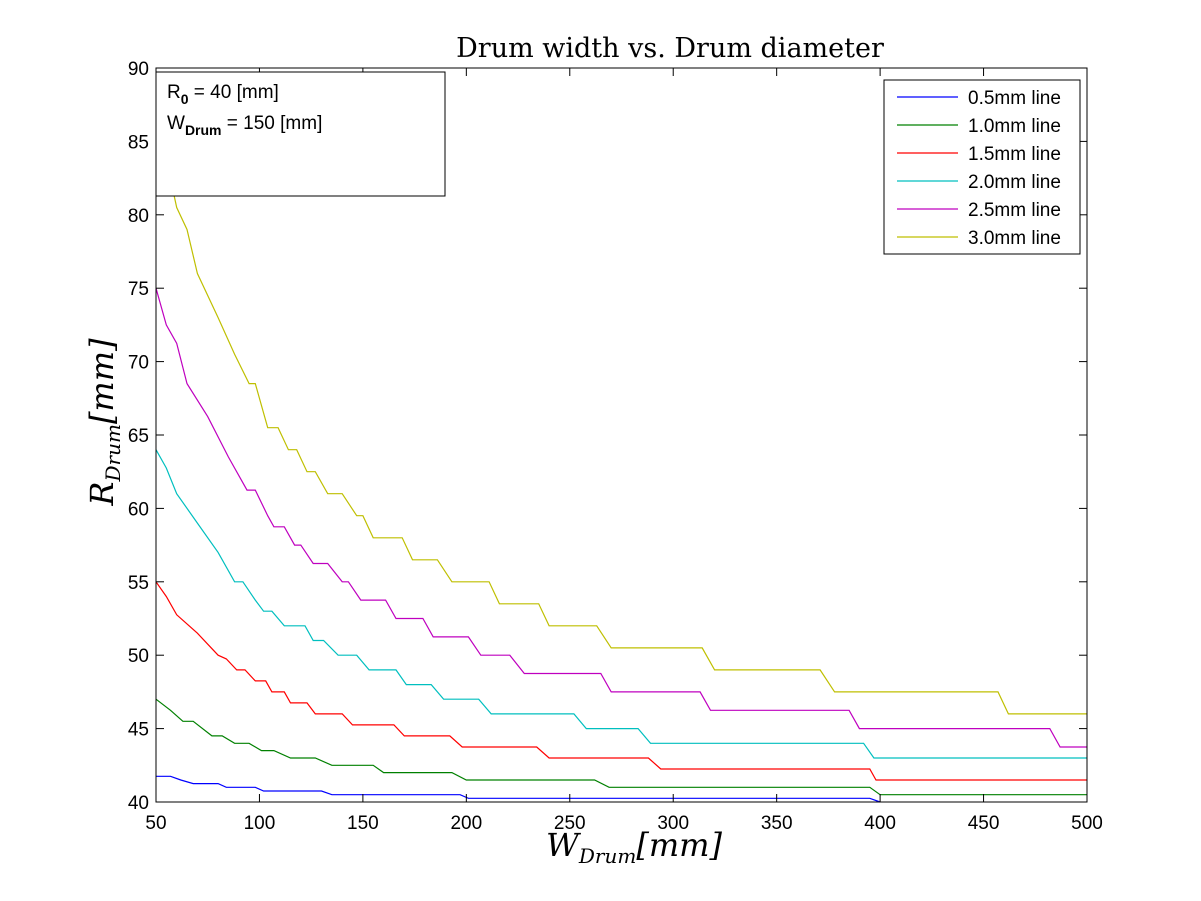 This screenshot has height=901, width=1201. Describe the element at coordinates (1014, 210) in the screenshot. I see `legend-label-5: 2.5mm line` at that location.